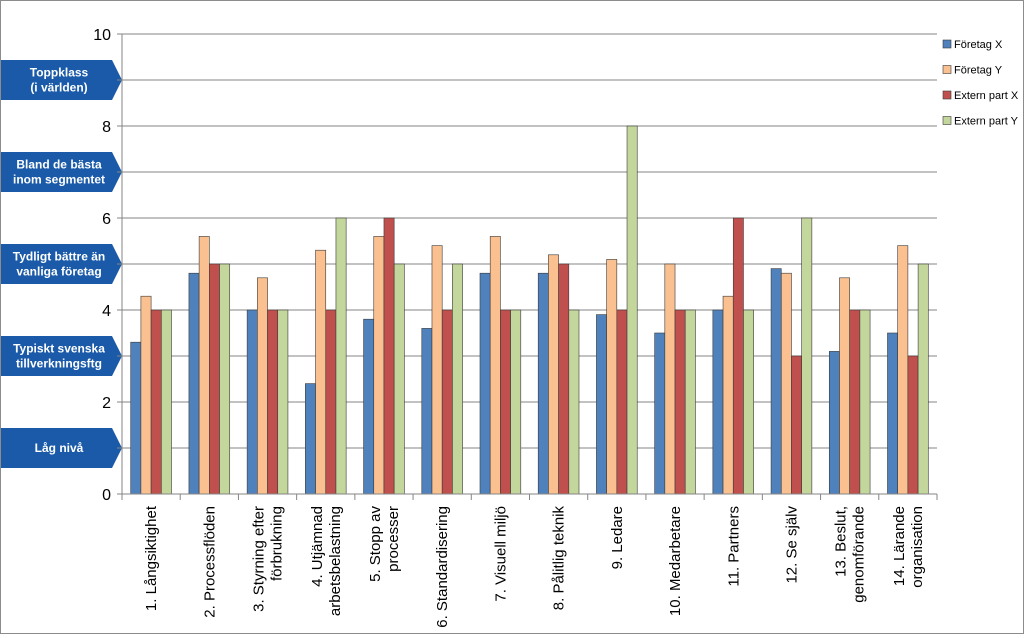  I want to click on y-tick-label: 6, so click(106, 219).